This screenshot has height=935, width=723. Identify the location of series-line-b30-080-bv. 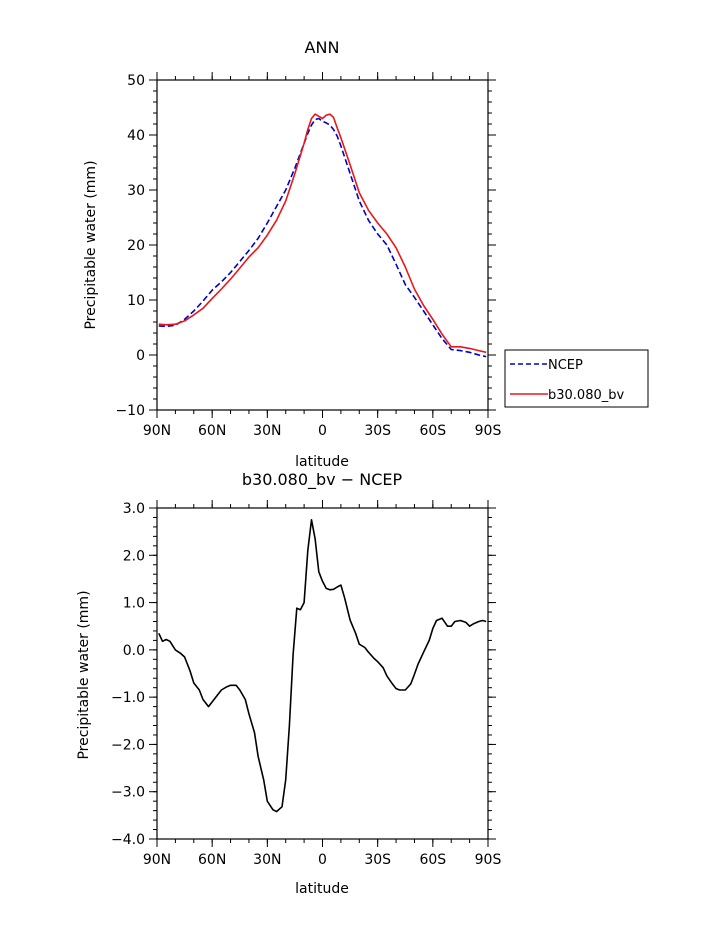
(322, 233).